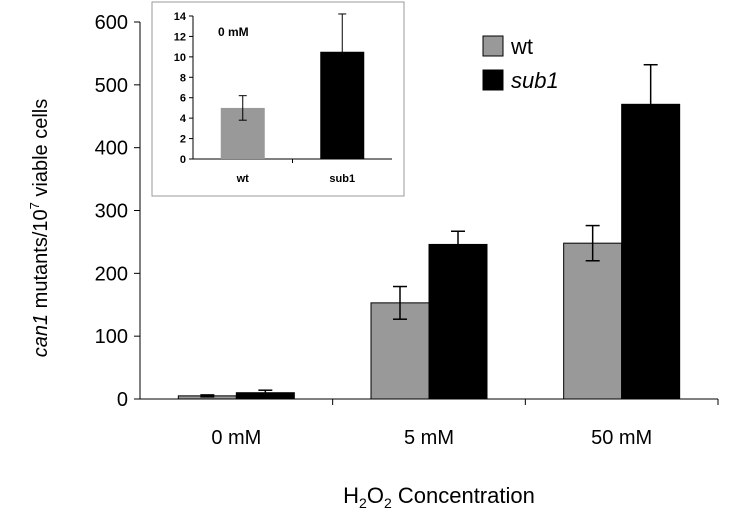 This screenshot has width=731, height=515. I want to click on inset-y-tick-label: 4, so click(183, 119).